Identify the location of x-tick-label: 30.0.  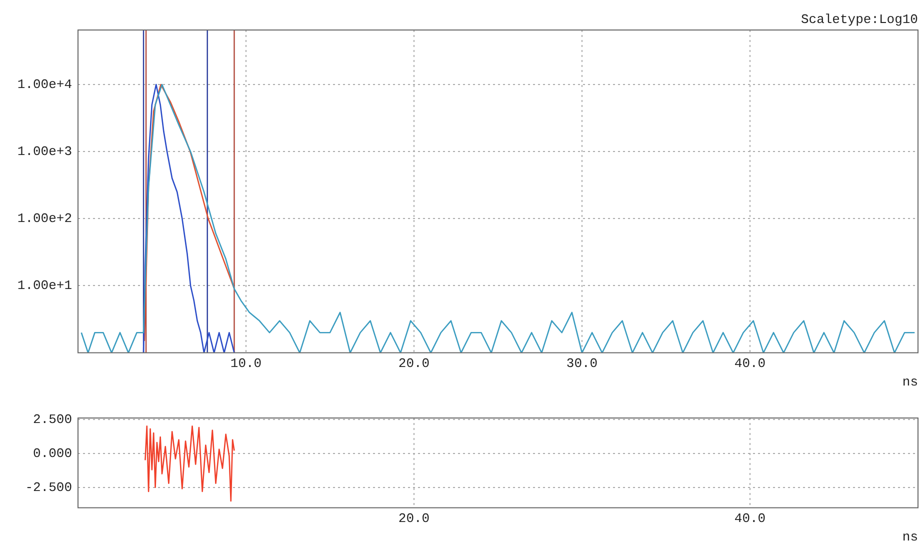
(582, 364).